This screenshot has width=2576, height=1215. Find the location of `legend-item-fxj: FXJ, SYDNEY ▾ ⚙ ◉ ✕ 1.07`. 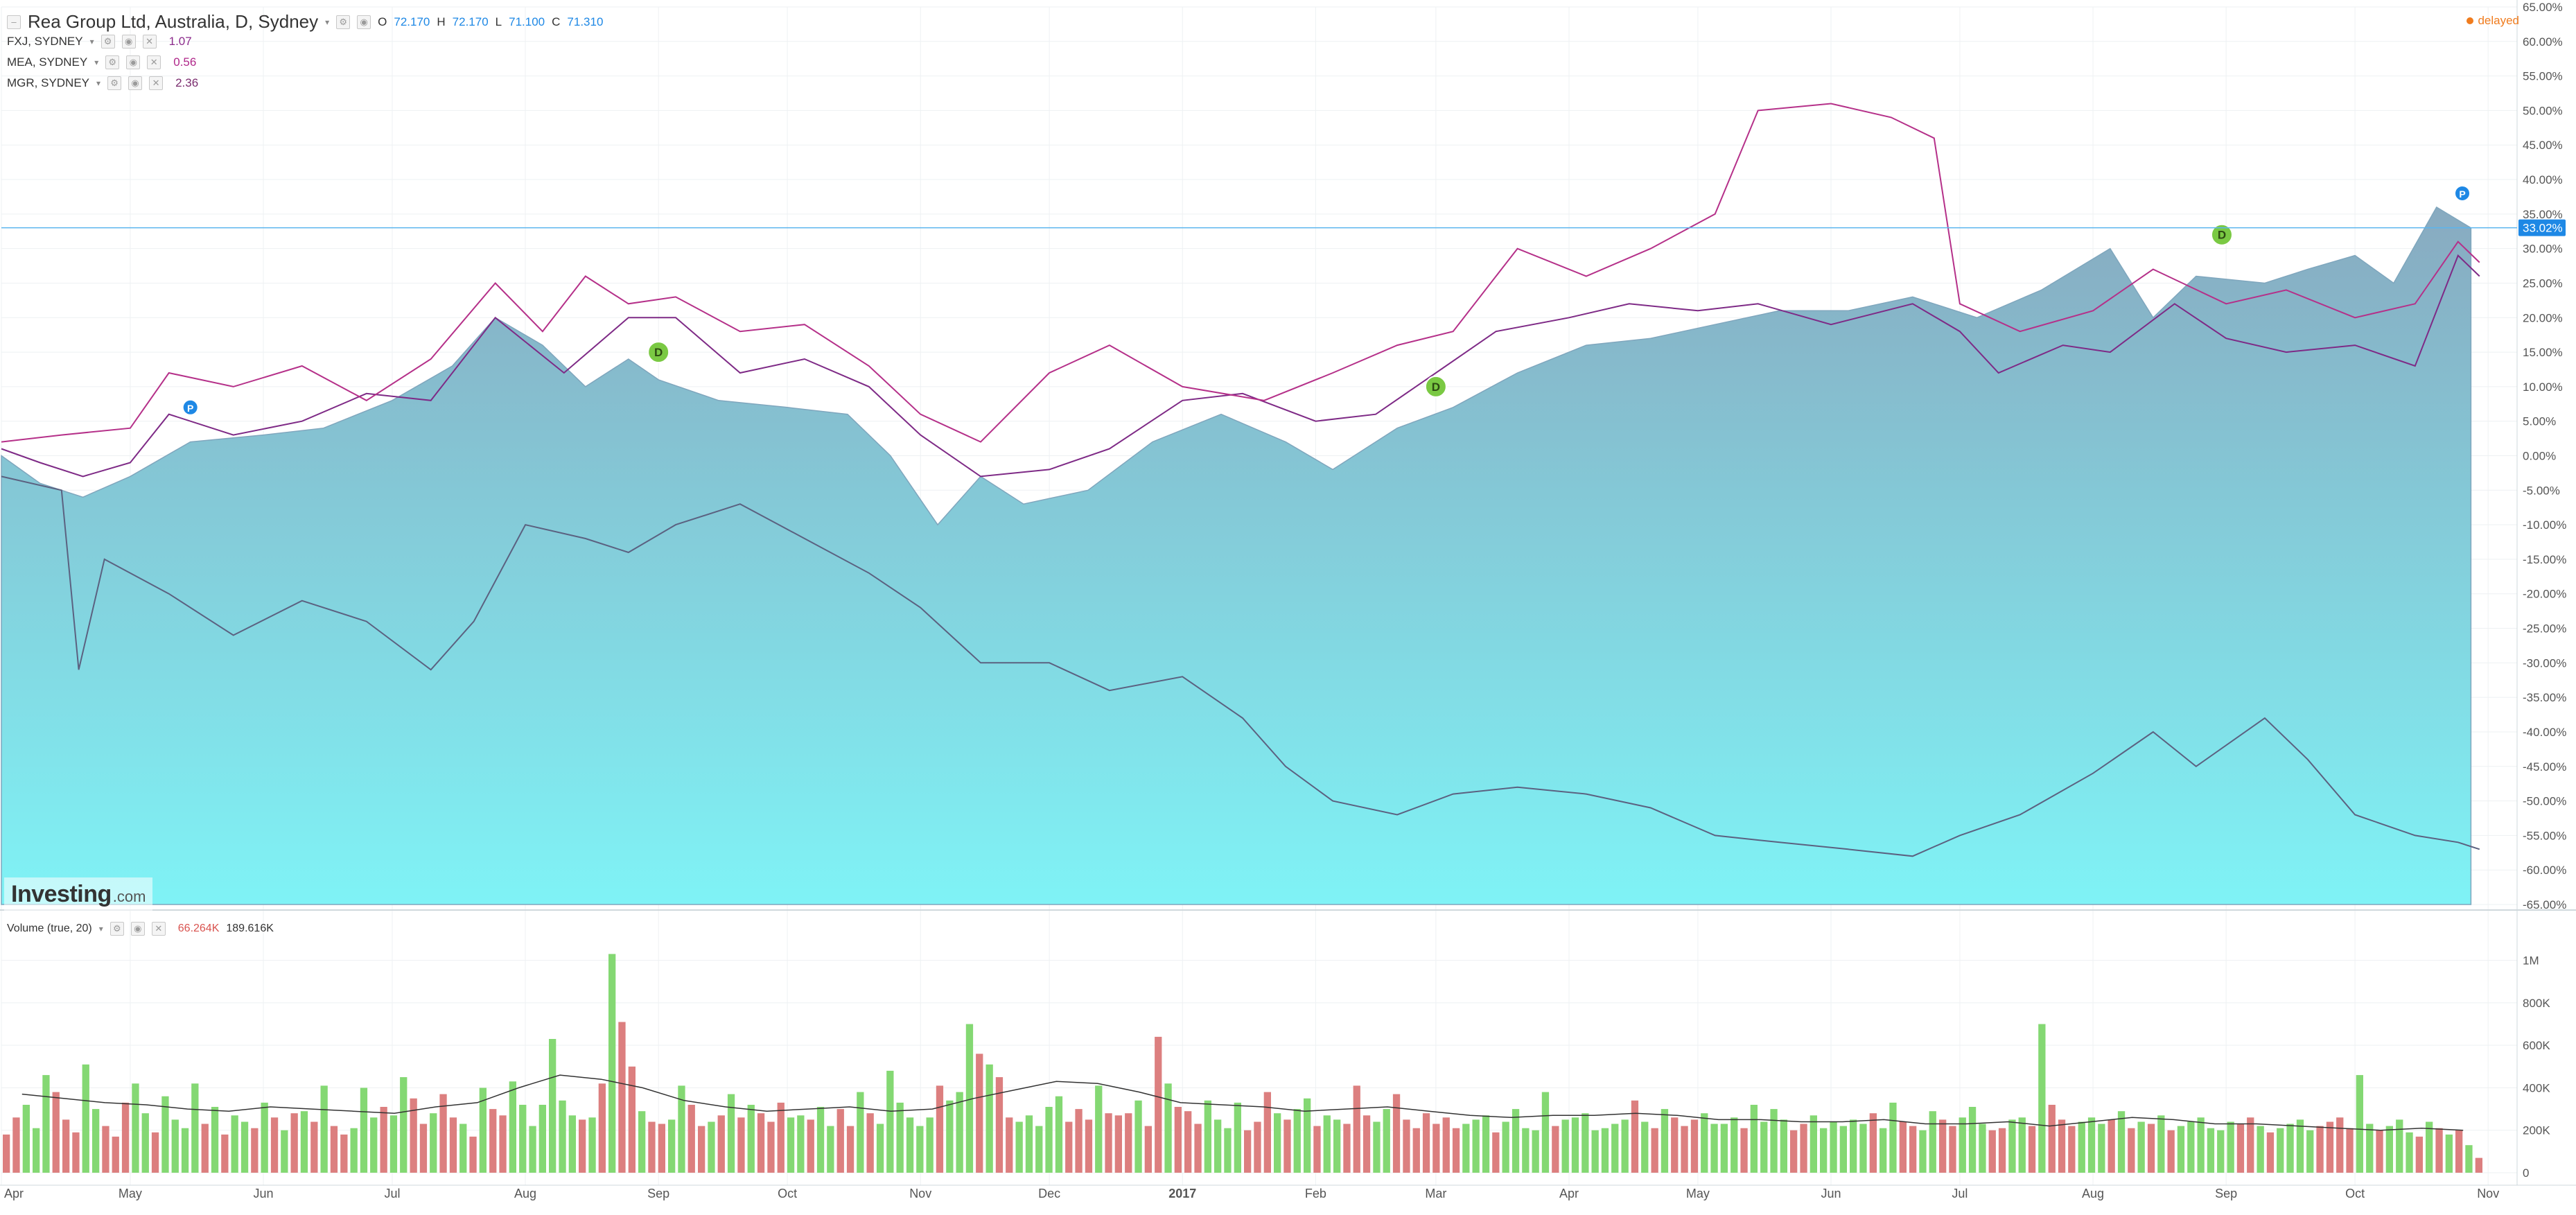

legend-item-fxj: FXJ, SYDNEY ▾ ⚙ ◉ ✕ 1.07 is located at coordinates (99, 42).